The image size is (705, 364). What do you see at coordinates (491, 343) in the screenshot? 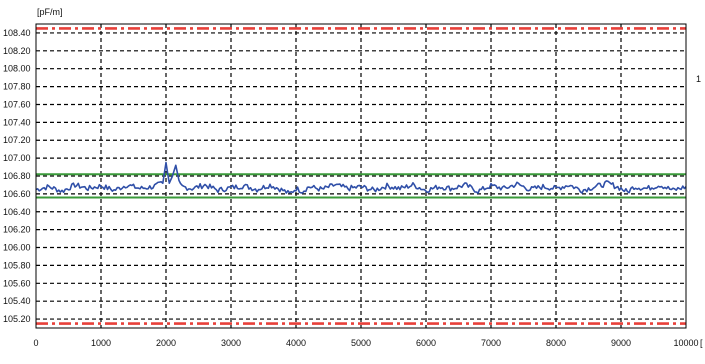
I see `x-tick-label: 7000` at bounding box center [491, 343].